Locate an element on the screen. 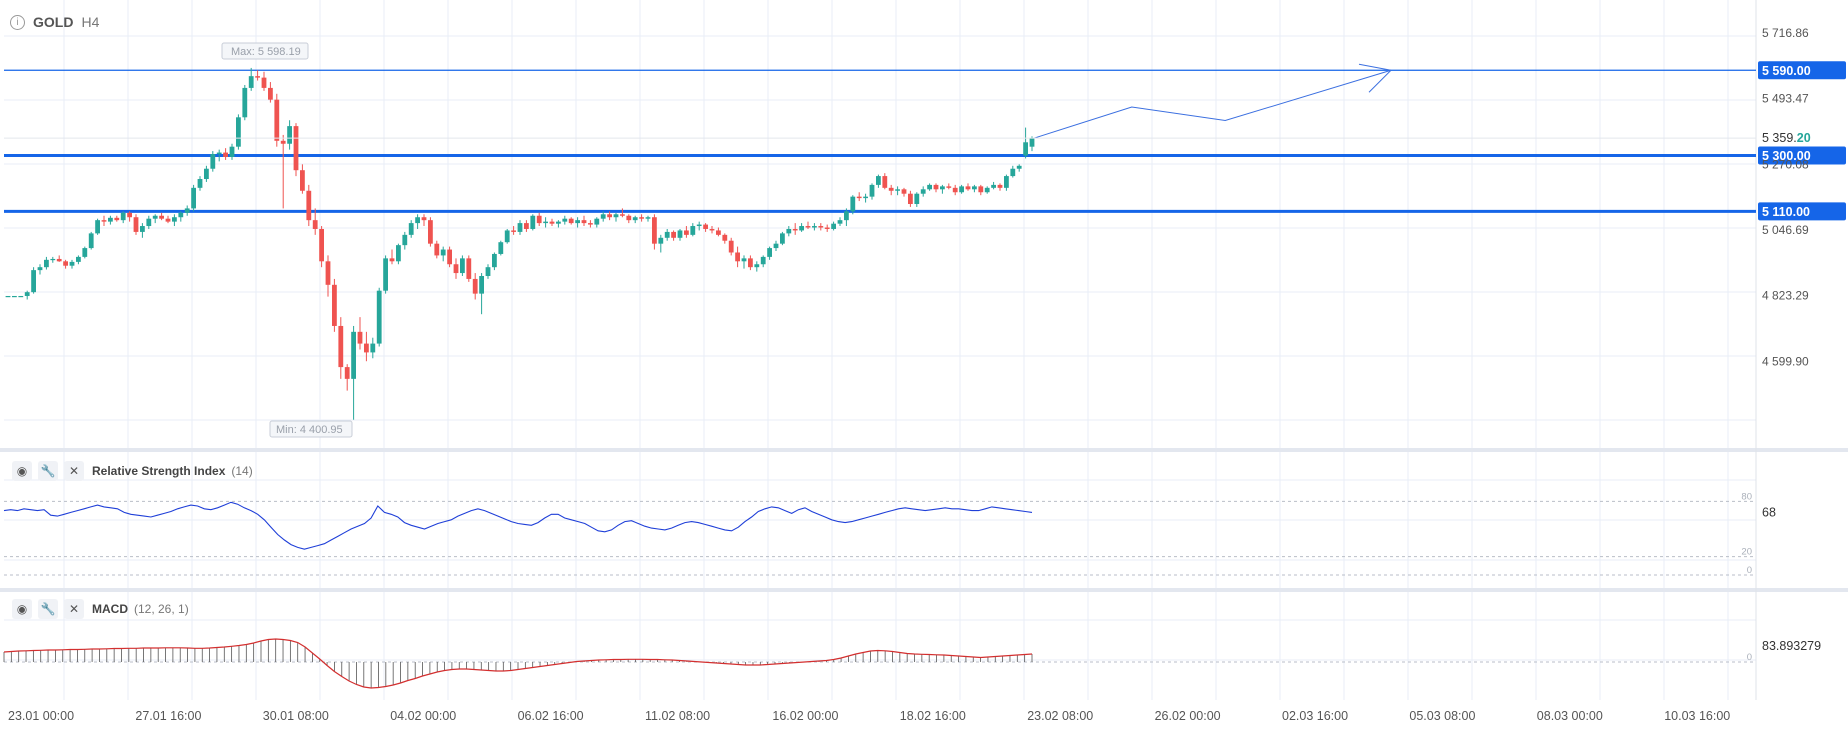 The width and height of the screenshot is (1848, 729). symbol-name: GOLD is located at coordinates (53, 22).